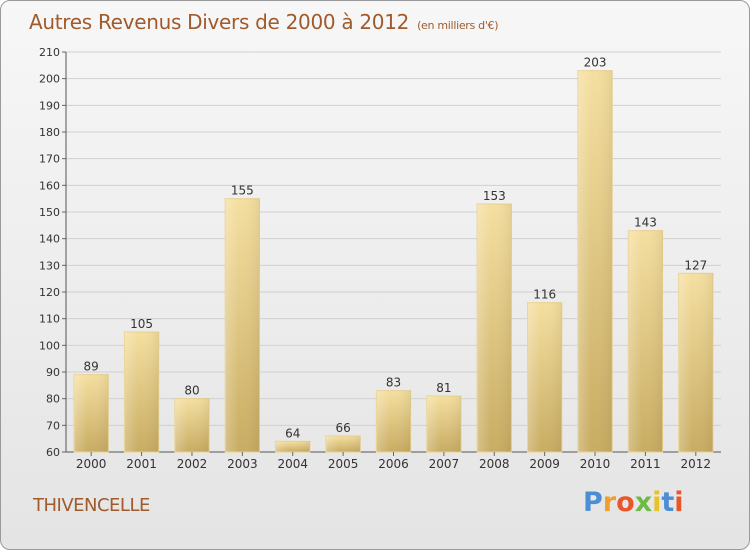 This screenshot has height=550, width=750. What do you see at coordinates (595, 464) in the screenshot?
I see `x-tick-label: 2010` at bounding box center [595, 464].